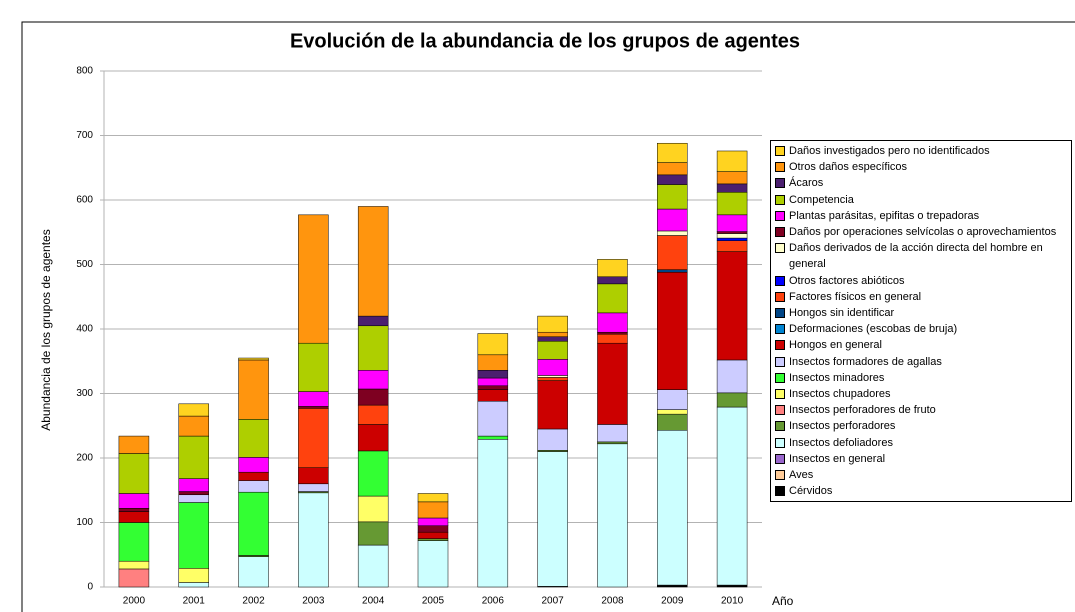 Image resolution: width=1075 pixels, height=612 pixels. What do you see at coordinates (84, 329) in the screenshot?
I see `y-tick-label: 400` at bounding box center [84, 329].